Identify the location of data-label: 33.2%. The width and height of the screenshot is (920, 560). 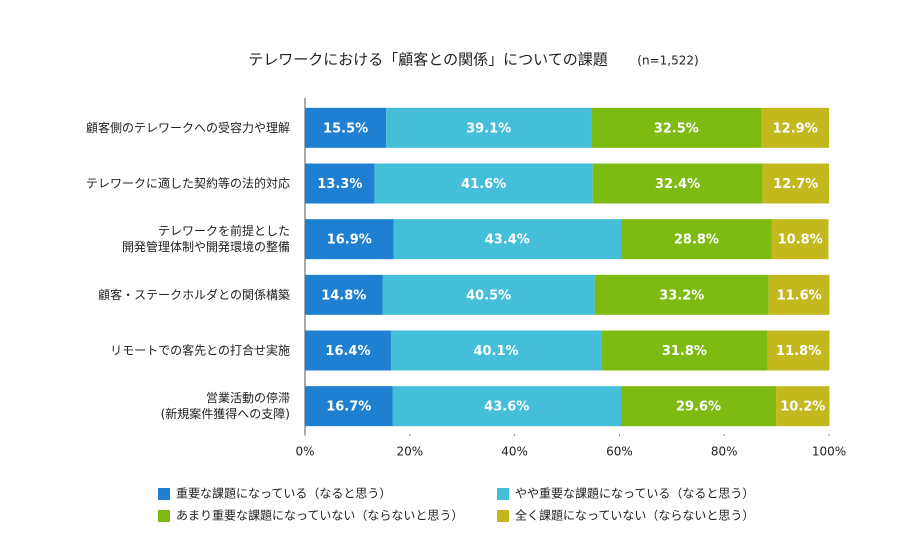
(681, 295).